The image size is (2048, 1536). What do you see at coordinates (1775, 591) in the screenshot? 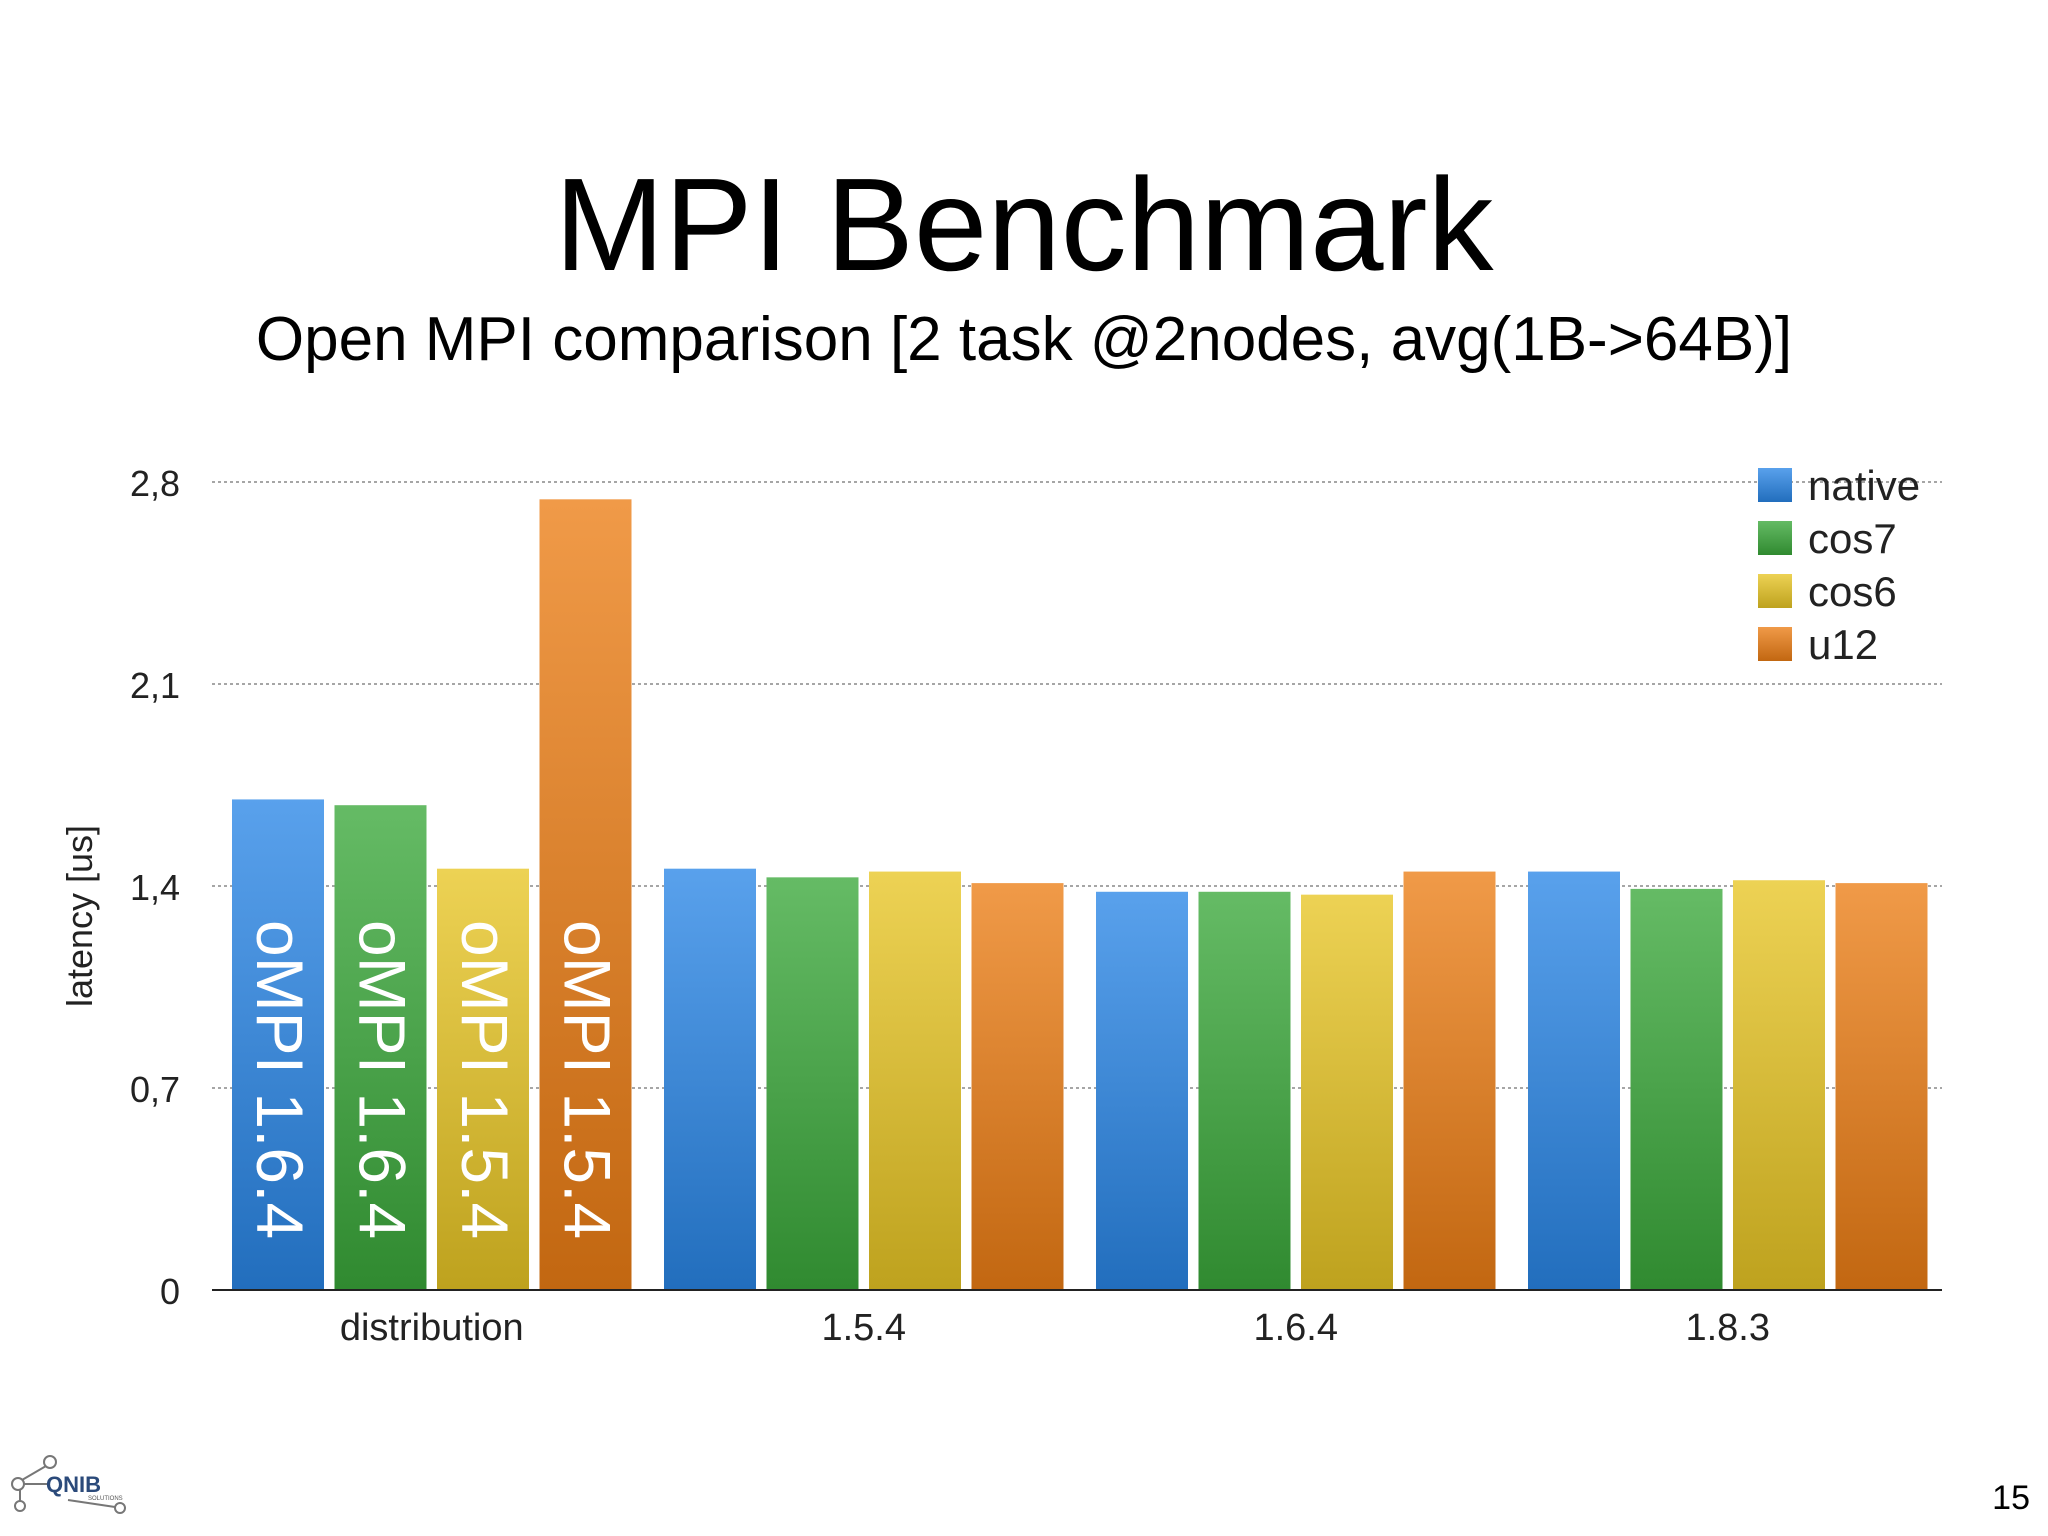
I see `legend-swatch-cos6` at bounding box center [1775, 591].